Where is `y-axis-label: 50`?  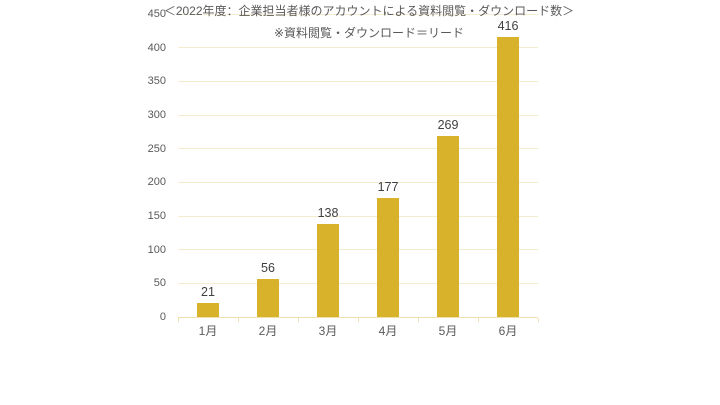
y-axis-label: 50 is located at coordinates (159, 283).